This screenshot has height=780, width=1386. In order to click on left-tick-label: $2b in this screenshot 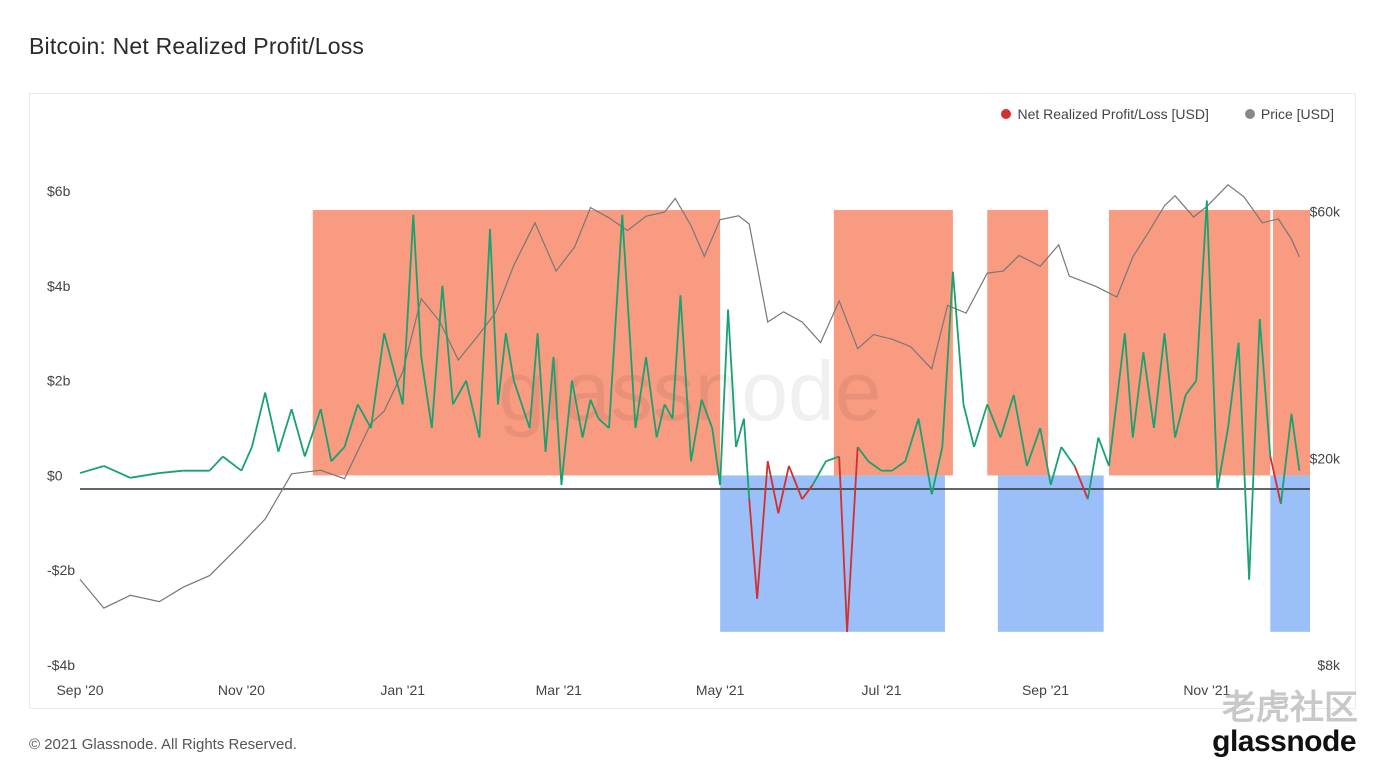, I will do `click(59, 381)`.